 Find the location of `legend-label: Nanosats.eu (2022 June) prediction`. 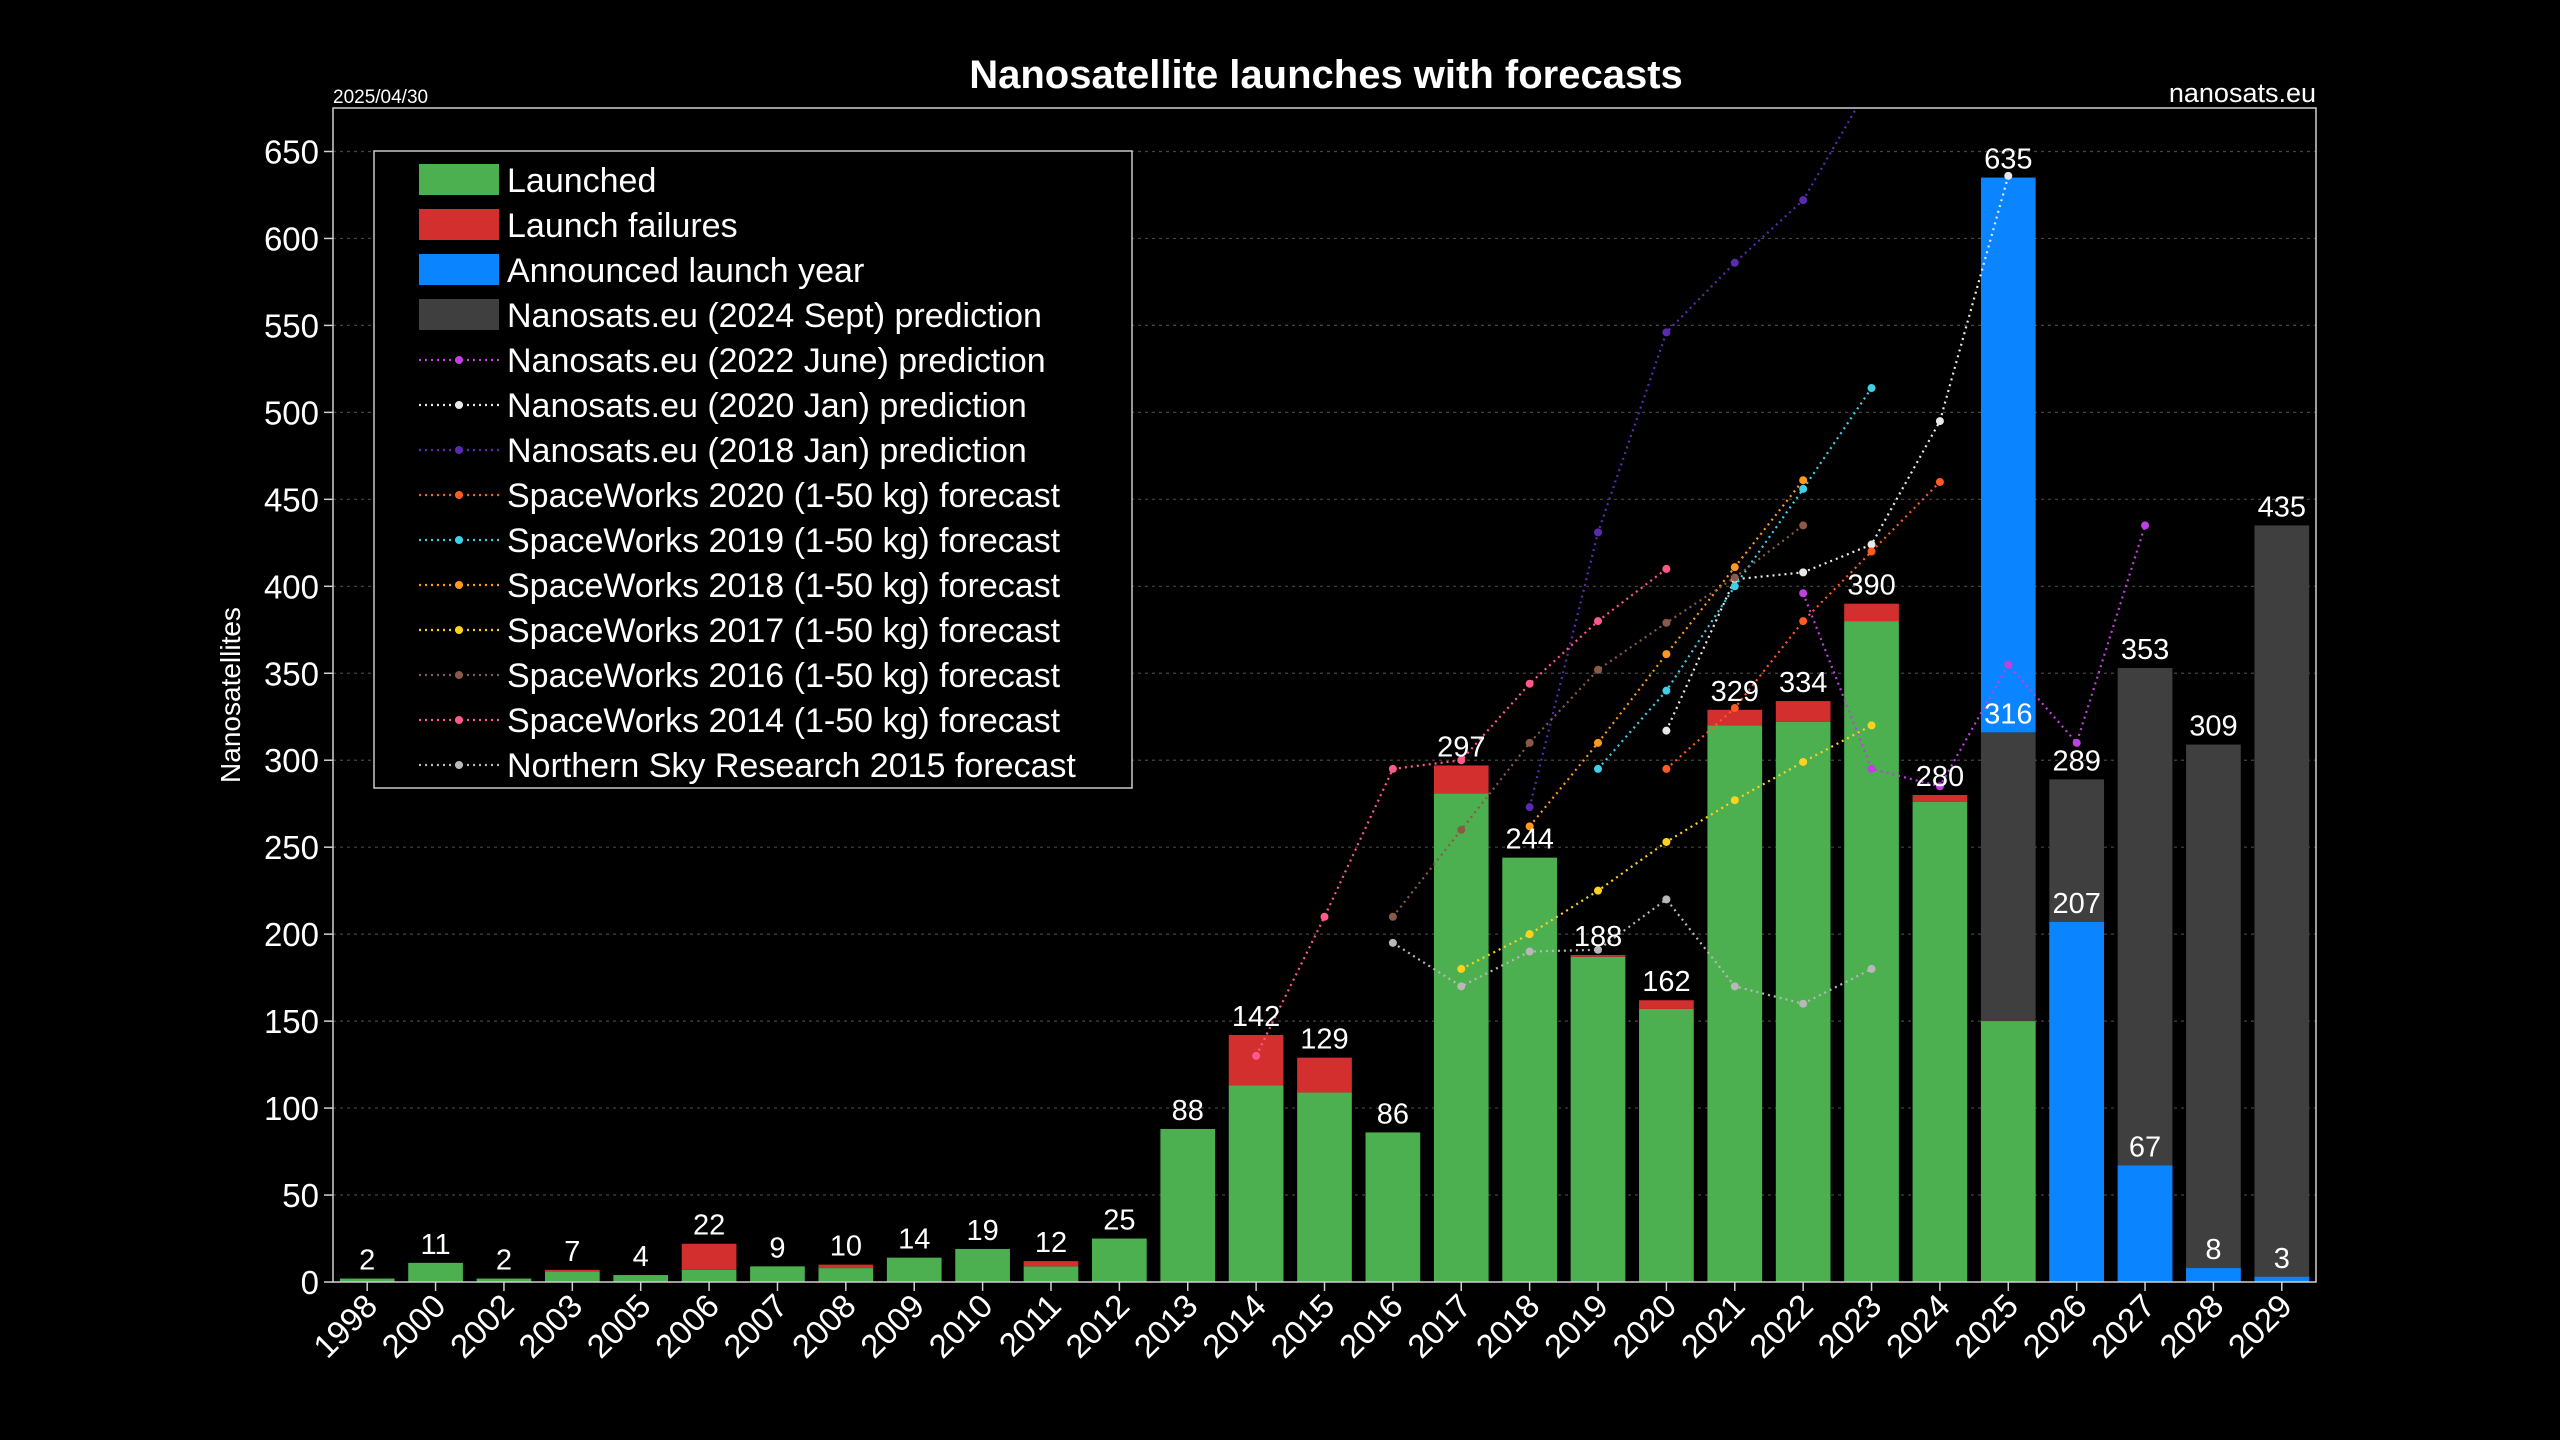

legend-label: Nanosats.eu (2022 June) prediction is located at coordinates (776, 361).